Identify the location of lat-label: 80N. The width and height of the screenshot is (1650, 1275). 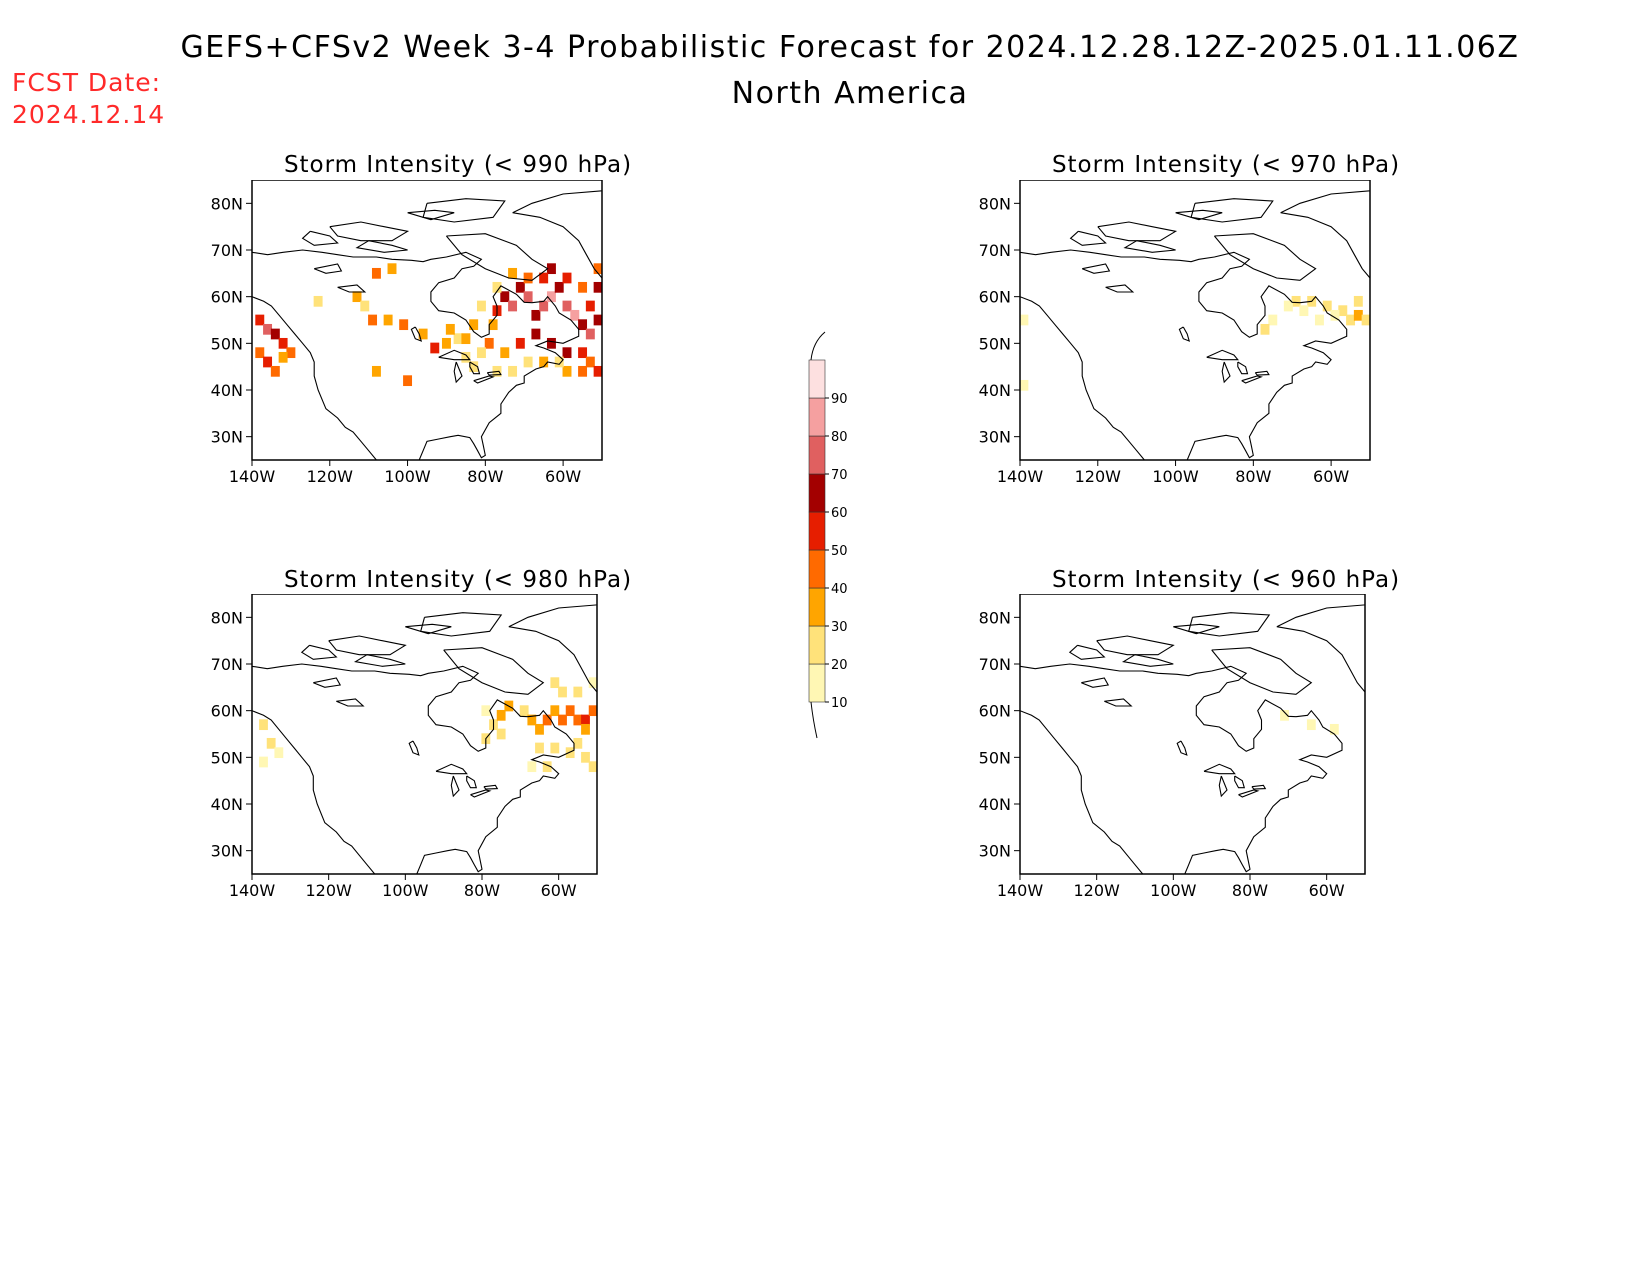
(227, 617).